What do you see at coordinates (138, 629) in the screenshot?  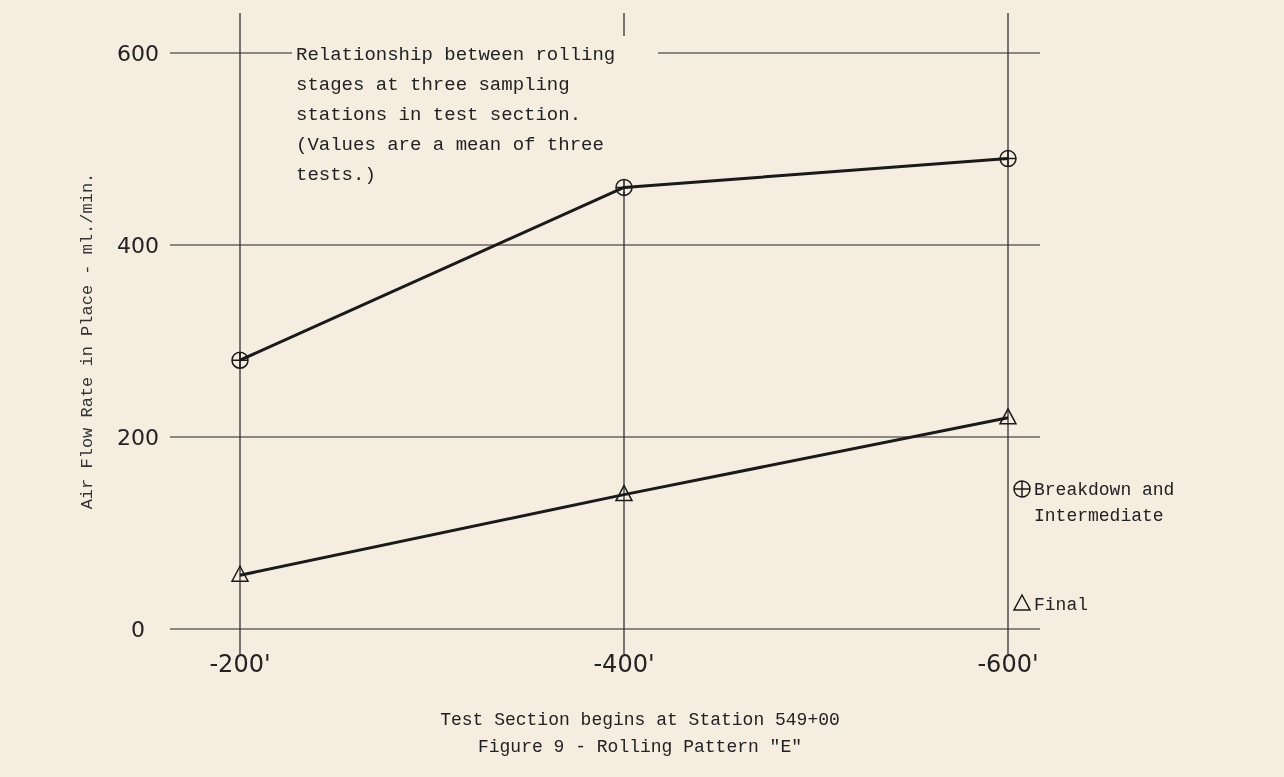 I see `y-tick-label: 0` at bounding box center [138, 629].